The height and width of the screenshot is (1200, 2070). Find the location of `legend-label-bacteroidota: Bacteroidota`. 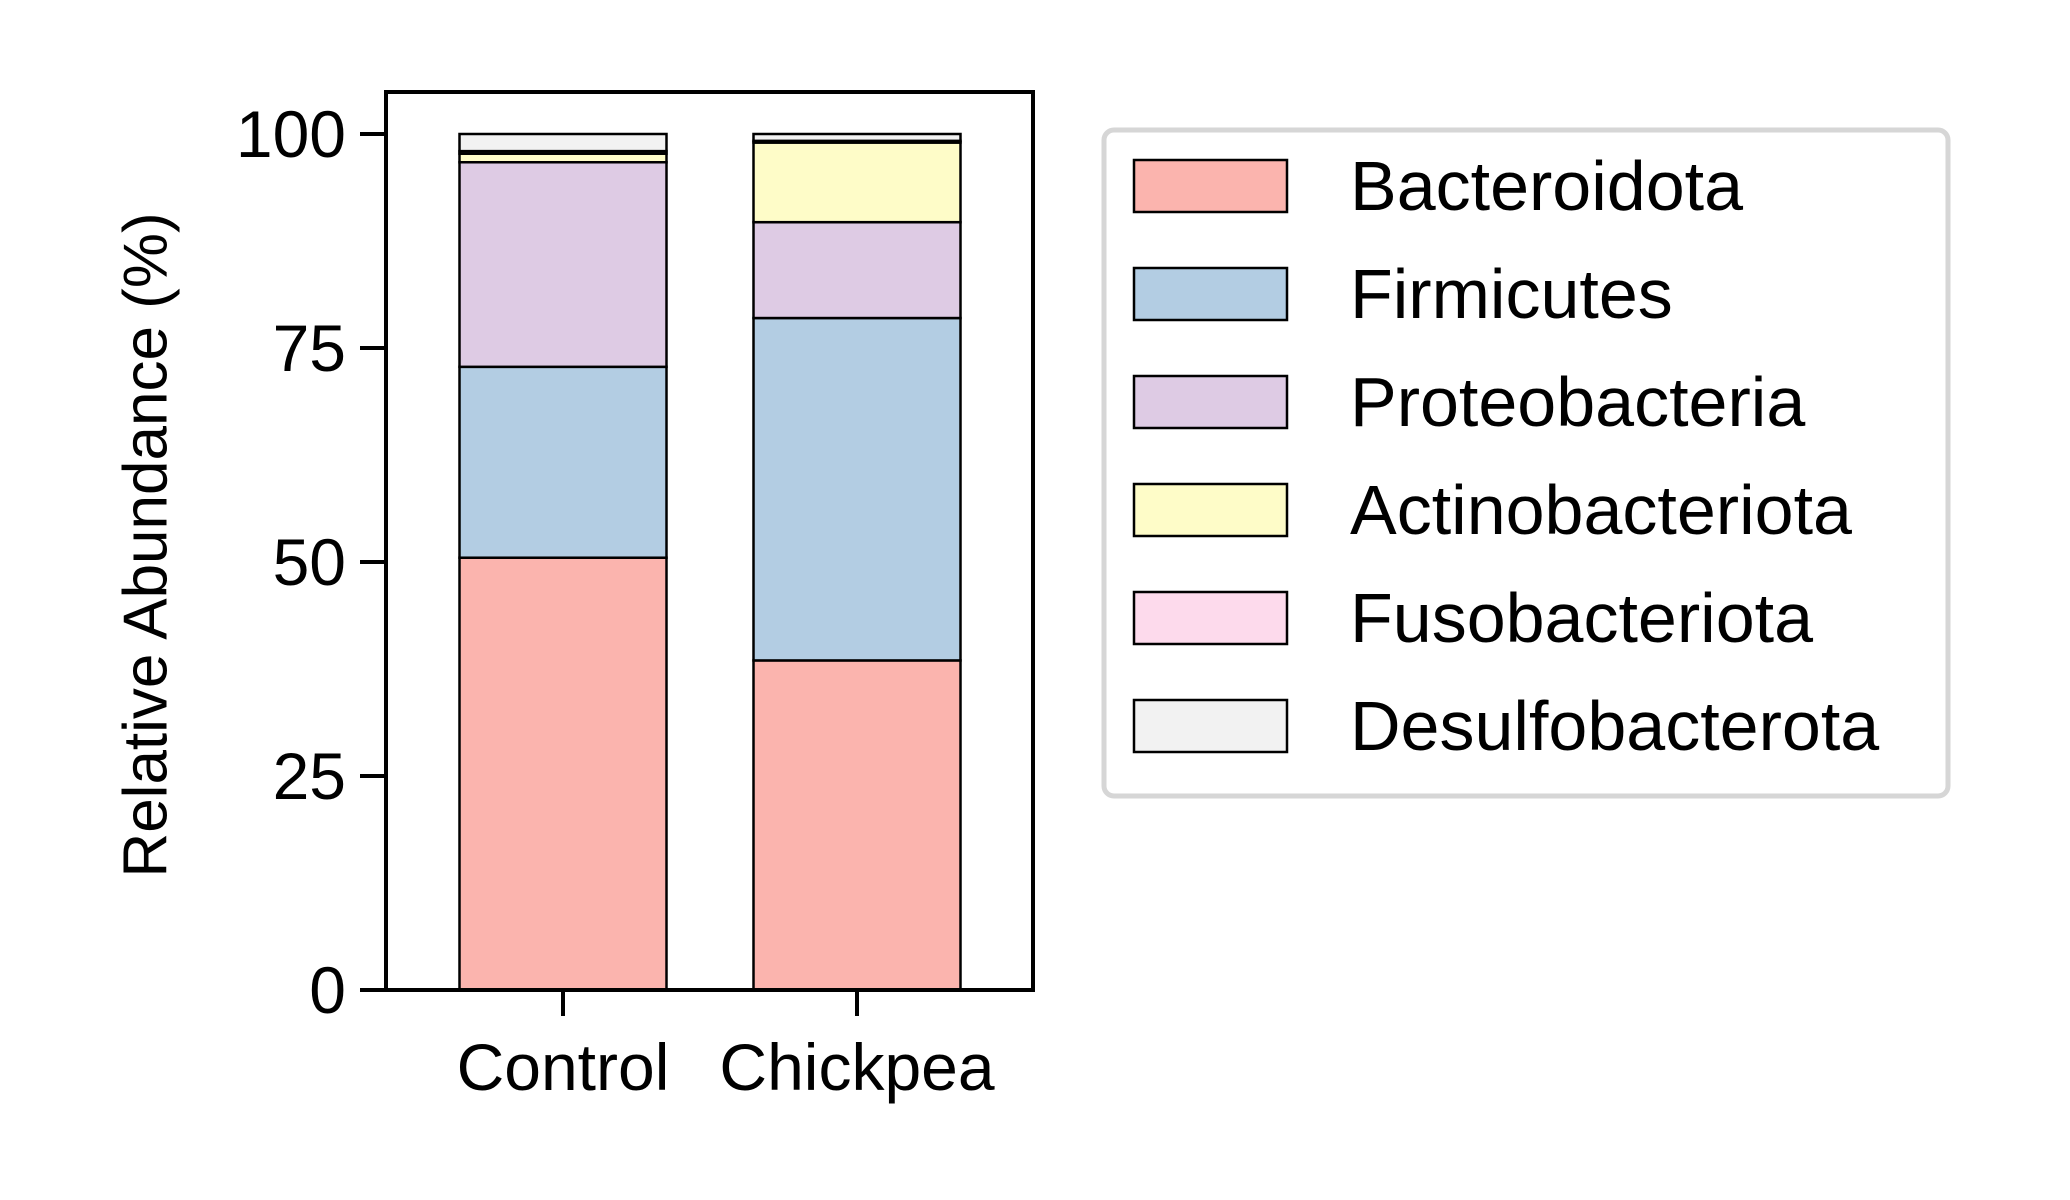

legend-label-bacteroidota: Bacteroidota is located at coordinates (1546, 186).